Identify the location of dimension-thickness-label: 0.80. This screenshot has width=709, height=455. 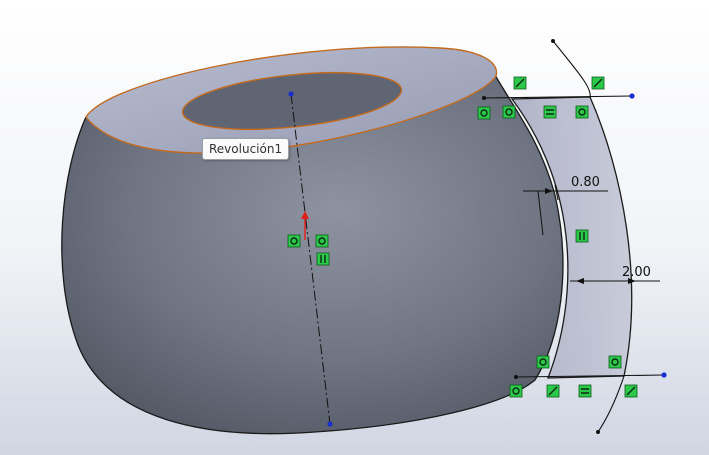
(585, 182).